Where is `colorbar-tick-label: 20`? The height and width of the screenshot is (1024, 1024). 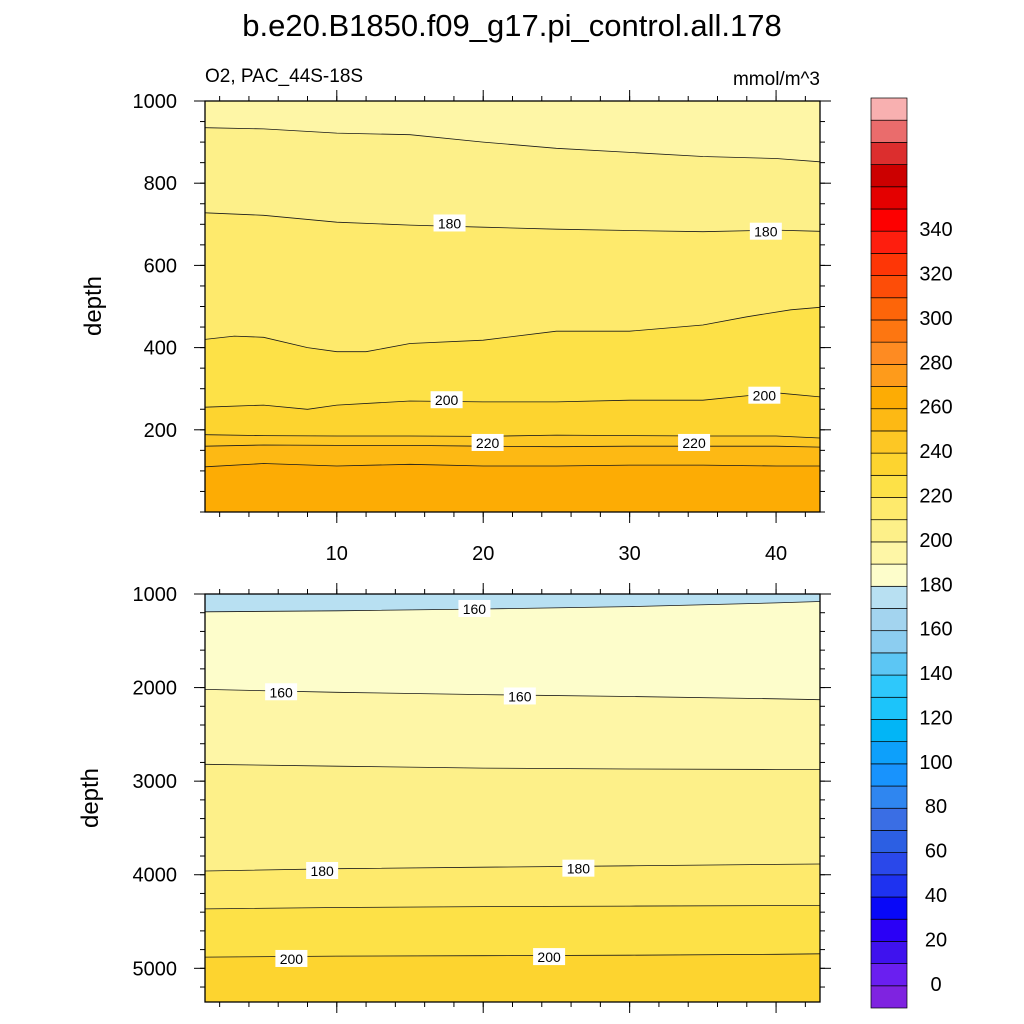 colorbar-tick-label: 20 is located at coordinates (936, 940).